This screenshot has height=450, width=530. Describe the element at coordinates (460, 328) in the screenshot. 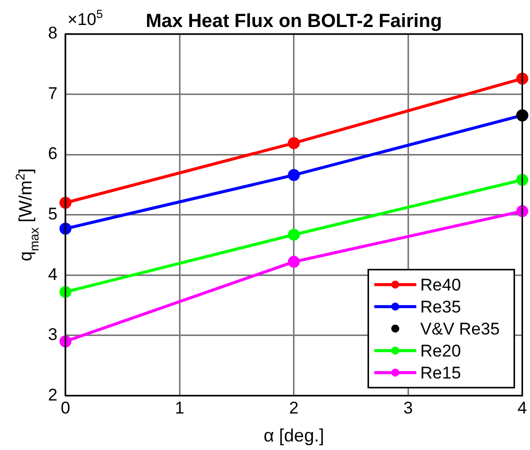

I see `legend-label: V&V Re35` at that location.